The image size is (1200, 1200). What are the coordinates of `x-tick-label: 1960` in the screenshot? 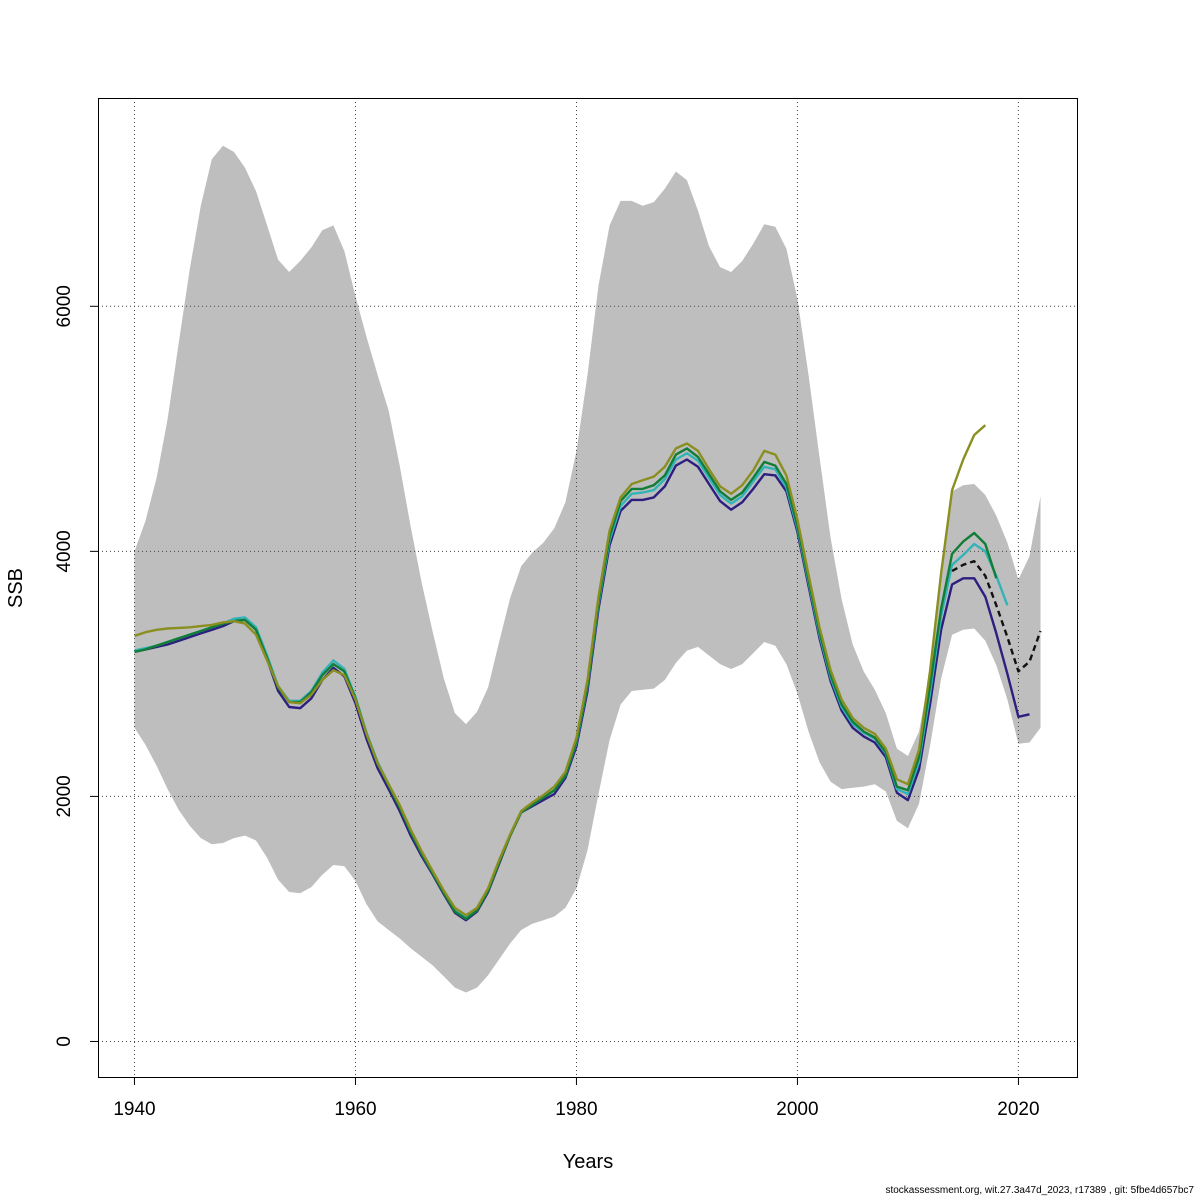 It's located at (355, 1109).